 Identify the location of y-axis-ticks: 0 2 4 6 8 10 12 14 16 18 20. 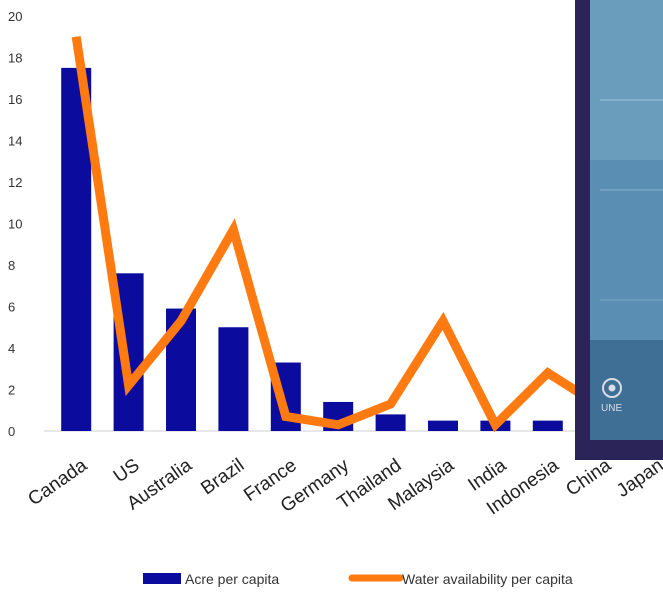
(15, 224).